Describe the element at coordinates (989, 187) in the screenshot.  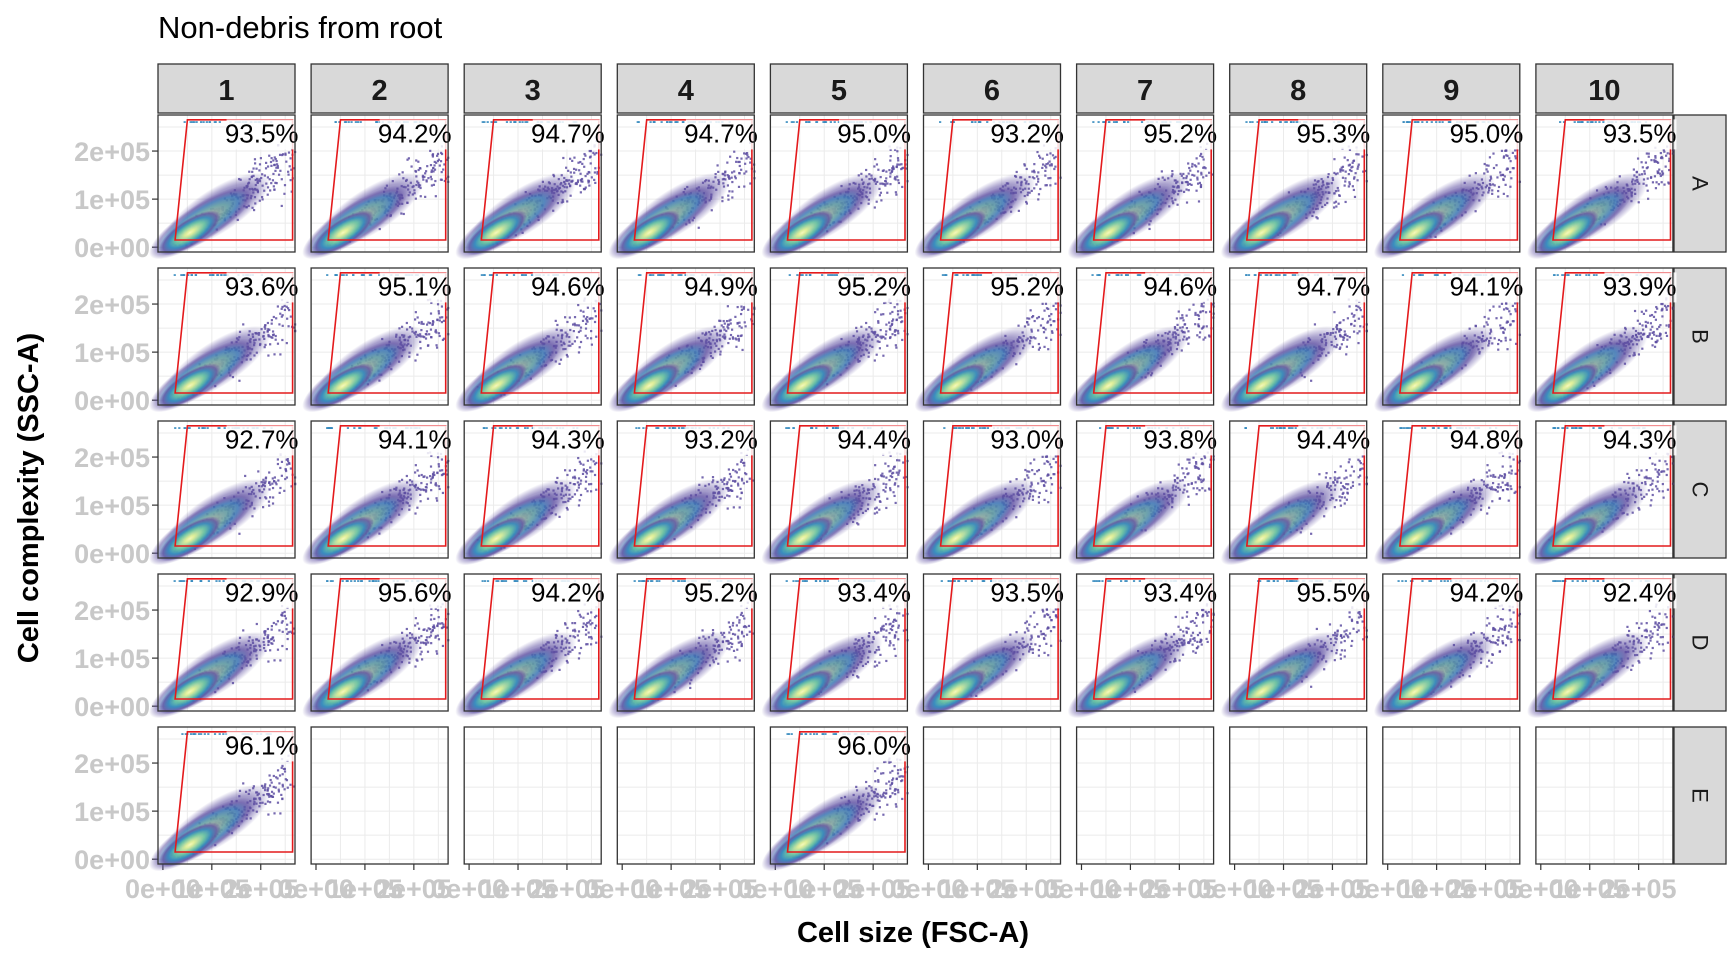
I see `panel-A-6: 93.2%` at that location.